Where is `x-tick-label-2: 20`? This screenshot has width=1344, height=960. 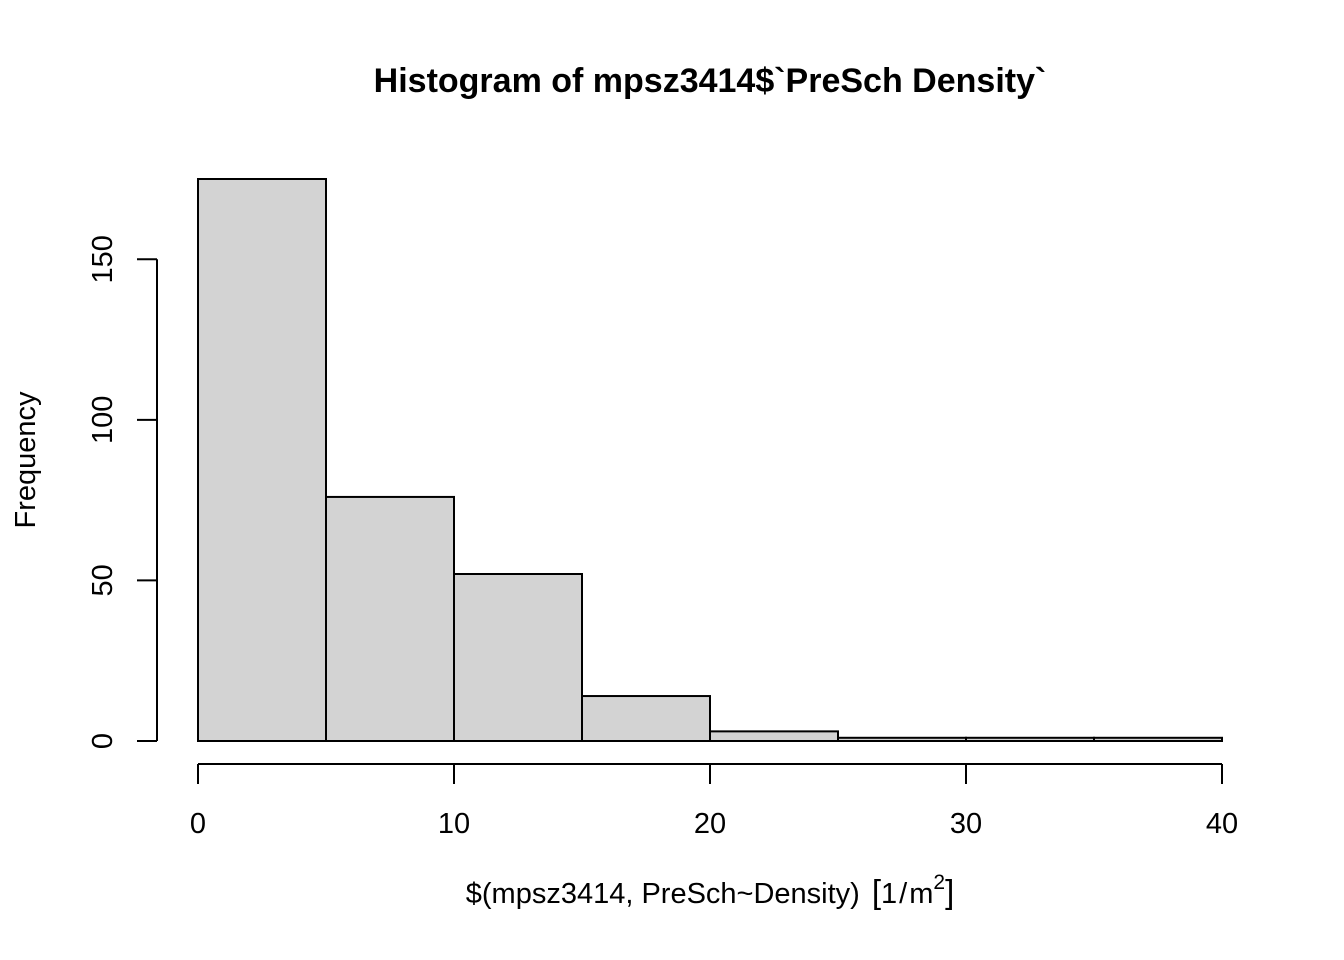 x-tick-label-2: 20 is located at coordinates (710, 824).